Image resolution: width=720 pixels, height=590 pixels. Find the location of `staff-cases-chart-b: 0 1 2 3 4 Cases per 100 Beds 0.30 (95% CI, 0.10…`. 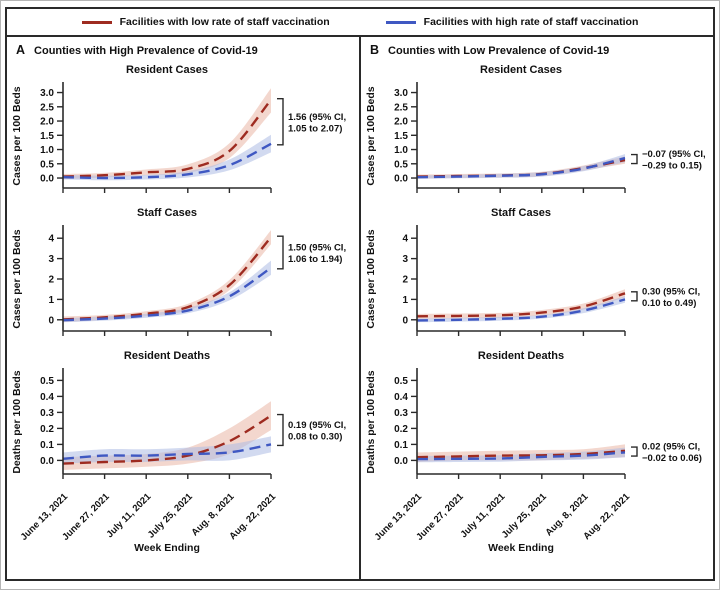

staff-cases-chart-b: 0 1 2 3 4 Cases per 100 Beds 0.30 (95% CI, 0.10… is located at coordinates (532, 280).